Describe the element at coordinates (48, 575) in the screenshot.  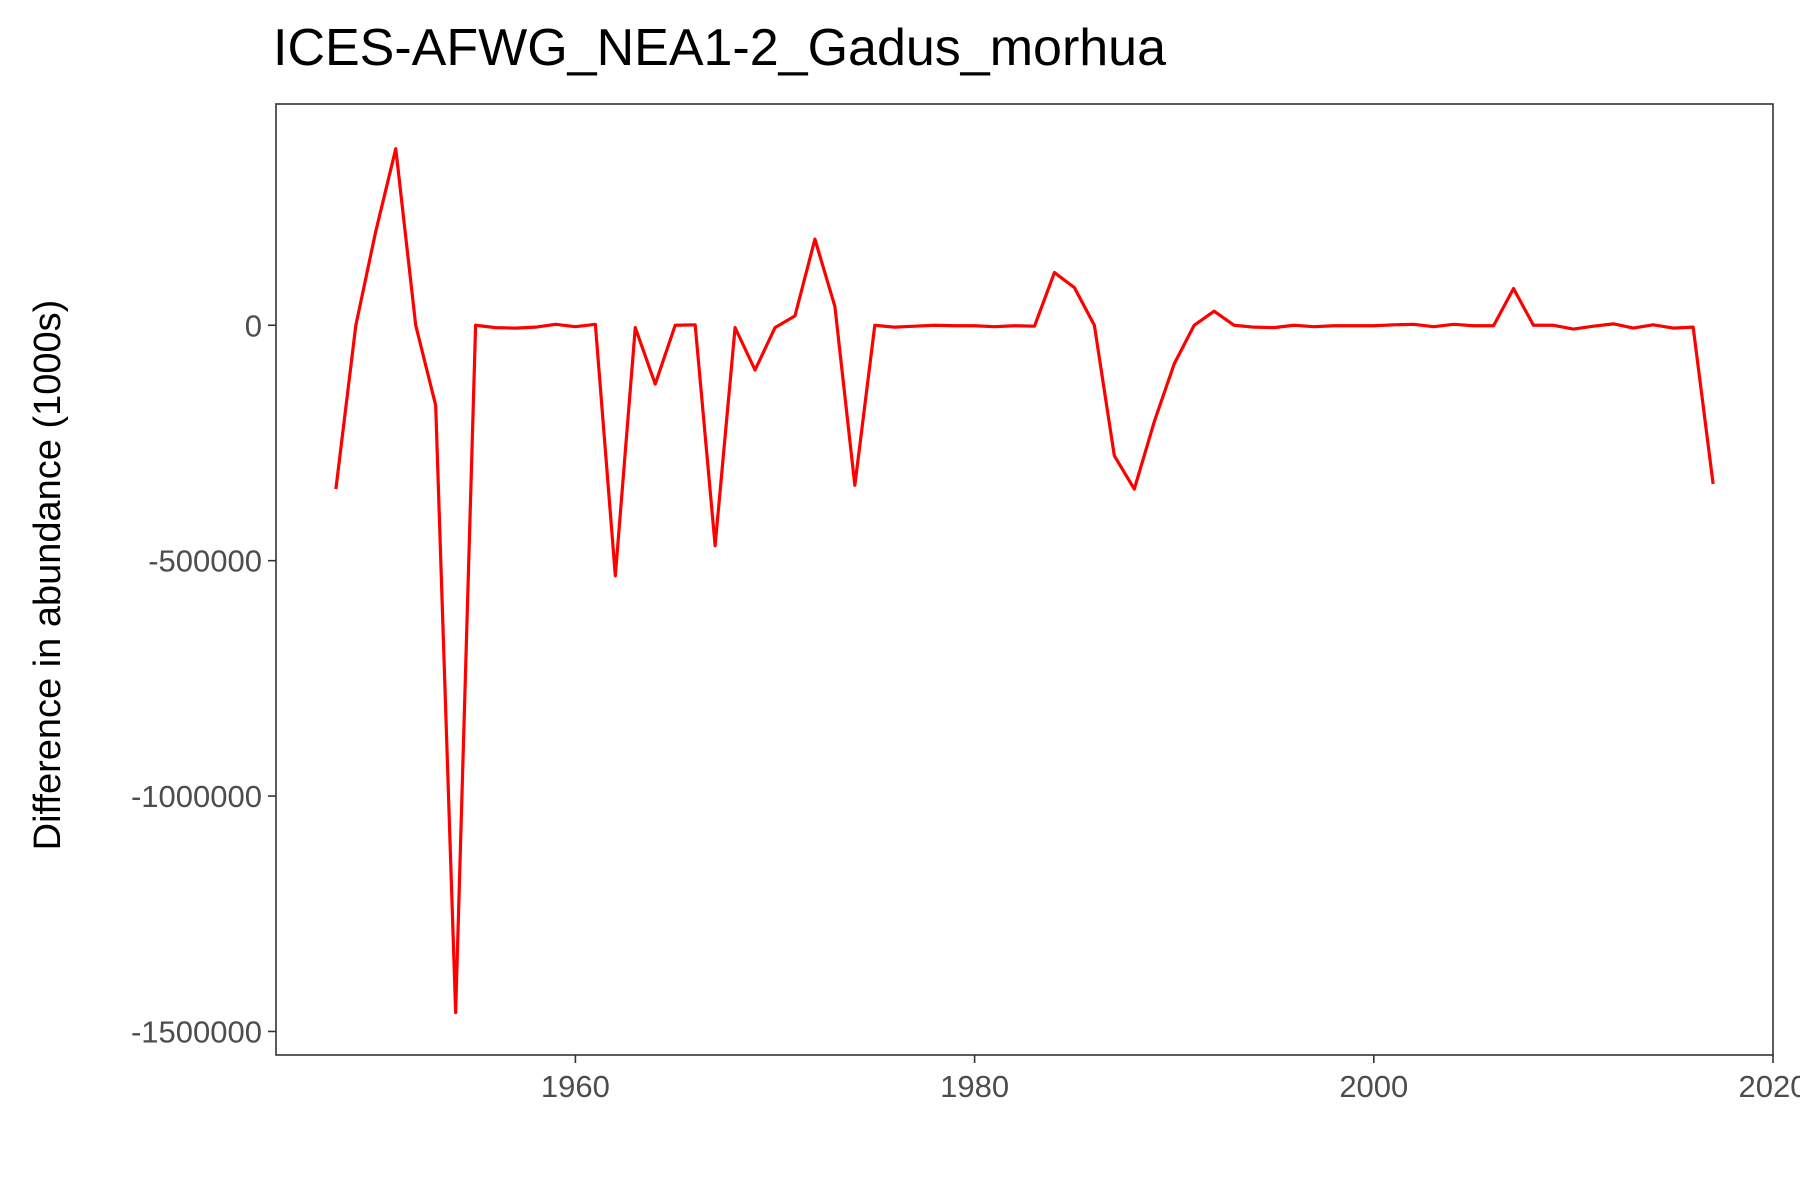
I see `y-axis-title: Difference in abundance (1000s)` at that location.